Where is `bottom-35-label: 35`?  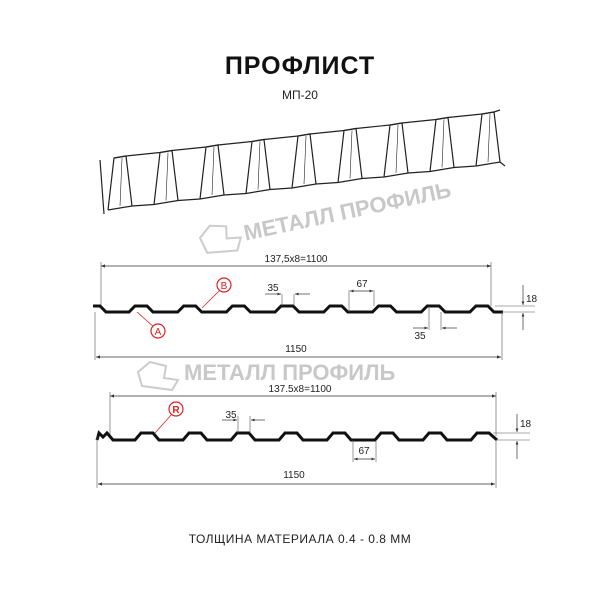 bottom-35-label: 35 is located at coordinates (420, 336).